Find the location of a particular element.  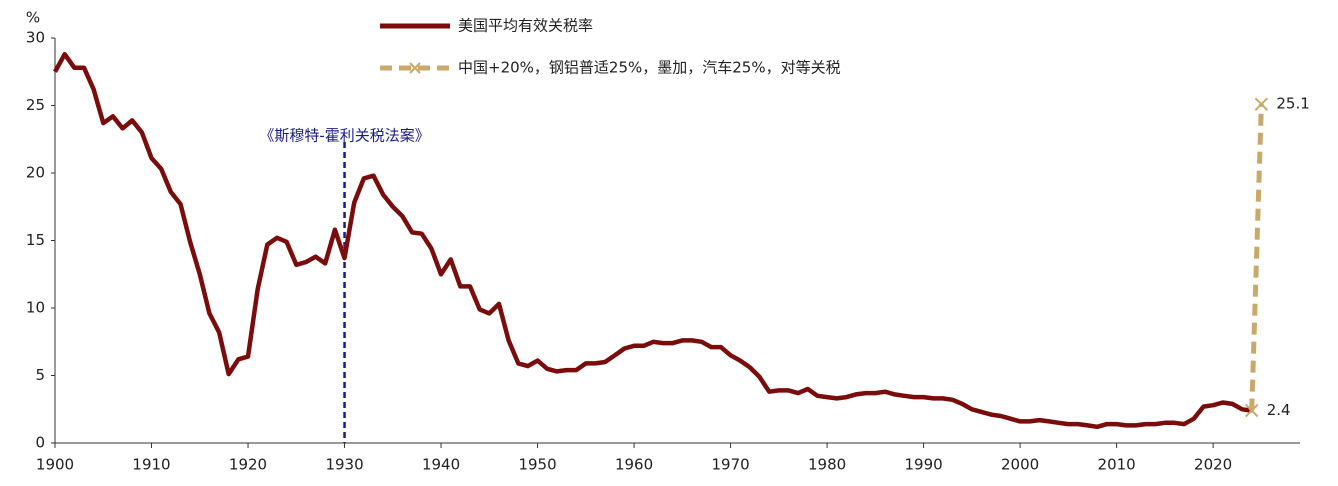

series-line is located at coordinates (1256, 257).